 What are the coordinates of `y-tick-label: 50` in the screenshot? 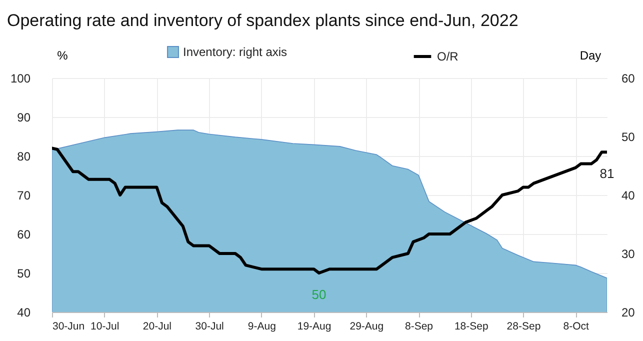 It's located at (24, 273).